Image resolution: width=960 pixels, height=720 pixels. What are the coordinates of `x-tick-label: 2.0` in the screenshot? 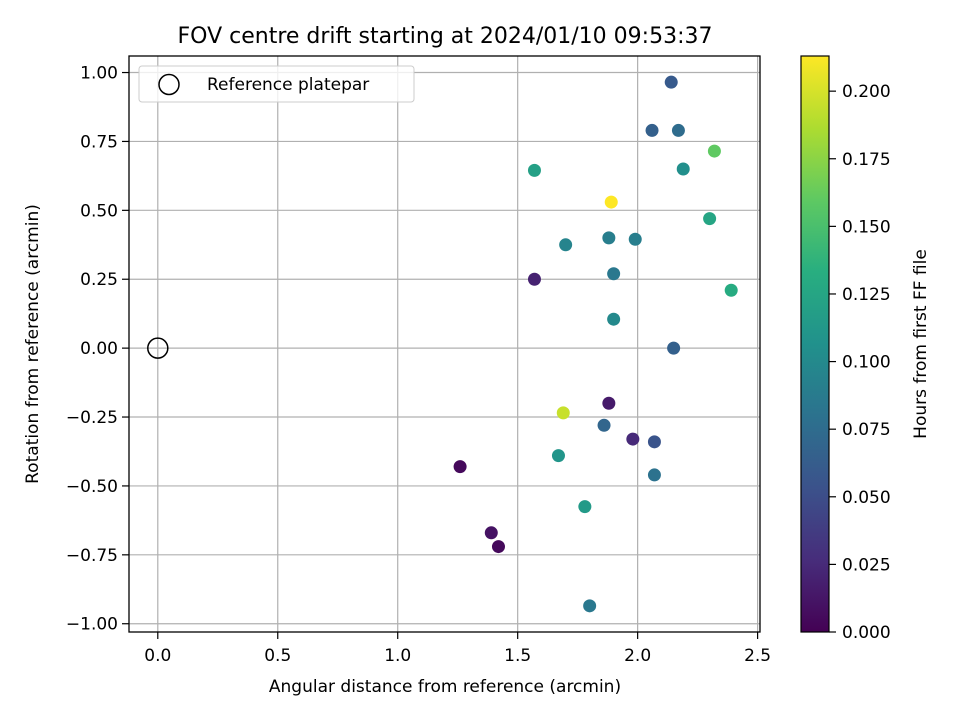 It's located at (637, 656).